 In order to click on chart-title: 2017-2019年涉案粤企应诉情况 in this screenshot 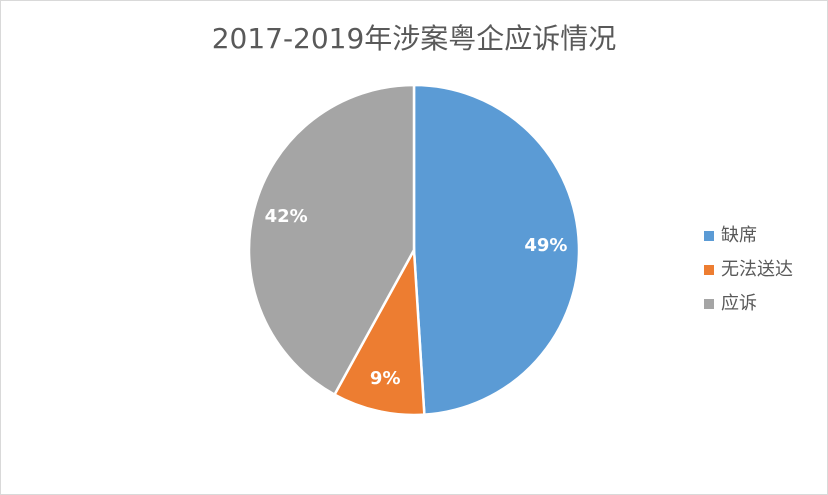, I will do `click(414, 38)`.